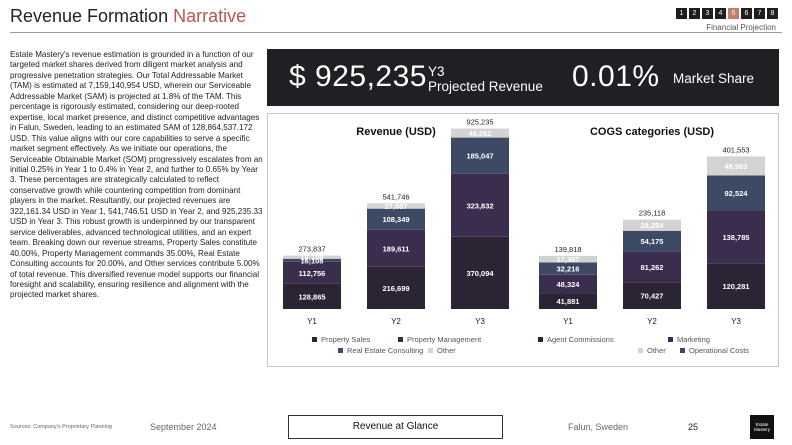 Image resolution: width=792 pixels, height=445 pixels. Describe the element at coordinates (652, 267) in the screenshot. I see `bar-label-1-1-1: 81,262` at that location.